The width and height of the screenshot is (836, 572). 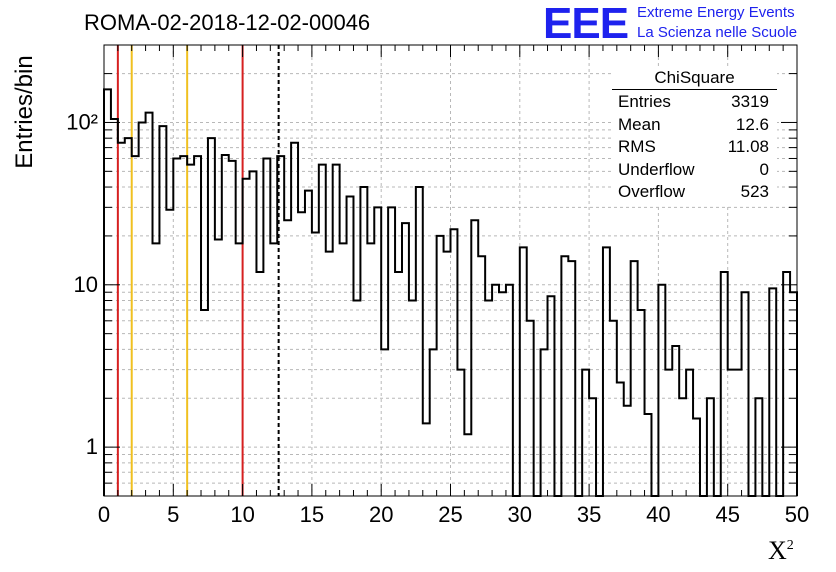 What do you see at coordinates (242, 514) in the screenshot?
I see `x-tick-label: 10` at bounding box center [242, 514].